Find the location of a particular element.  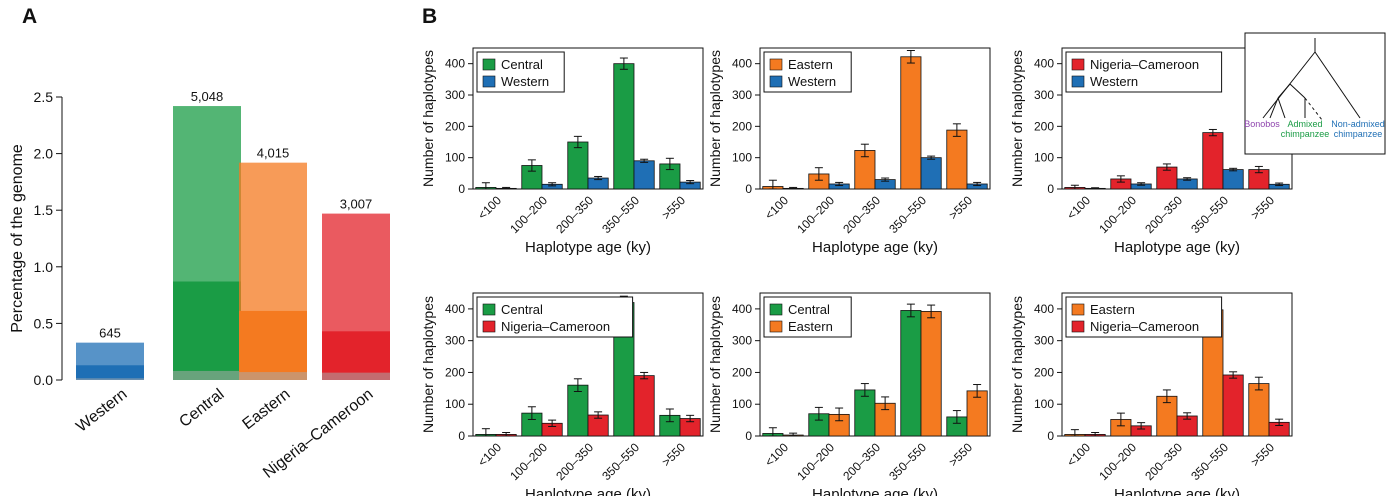

inset-label-admixed-2: chimpanzee is located at coordinates (1305, 134).